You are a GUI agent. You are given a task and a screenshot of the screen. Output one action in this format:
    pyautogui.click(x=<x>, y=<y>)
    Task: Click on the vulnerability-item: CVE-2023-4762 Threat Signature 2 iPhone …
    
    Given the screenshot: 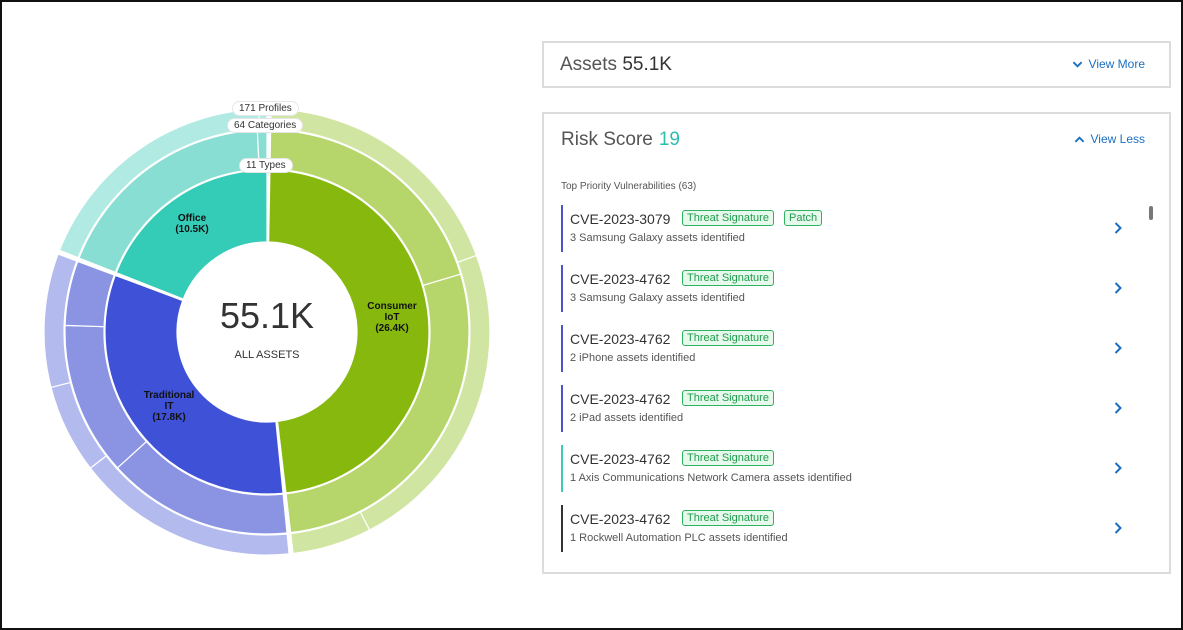 What is the action you would take?
    pyautogui.click(x=851, y=348)
    